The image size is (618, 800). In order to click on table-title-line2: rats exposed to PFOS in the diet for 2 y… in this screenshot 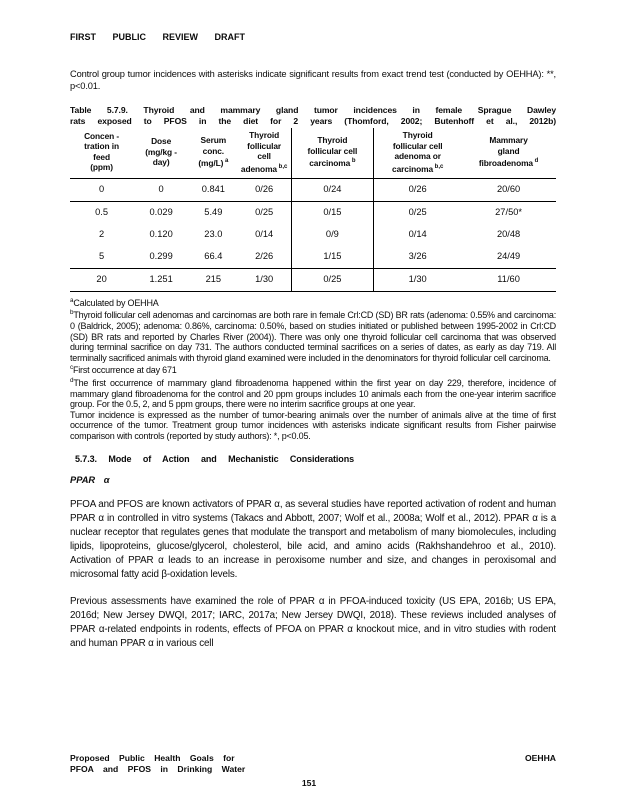, I will do `click(313, 121)`.